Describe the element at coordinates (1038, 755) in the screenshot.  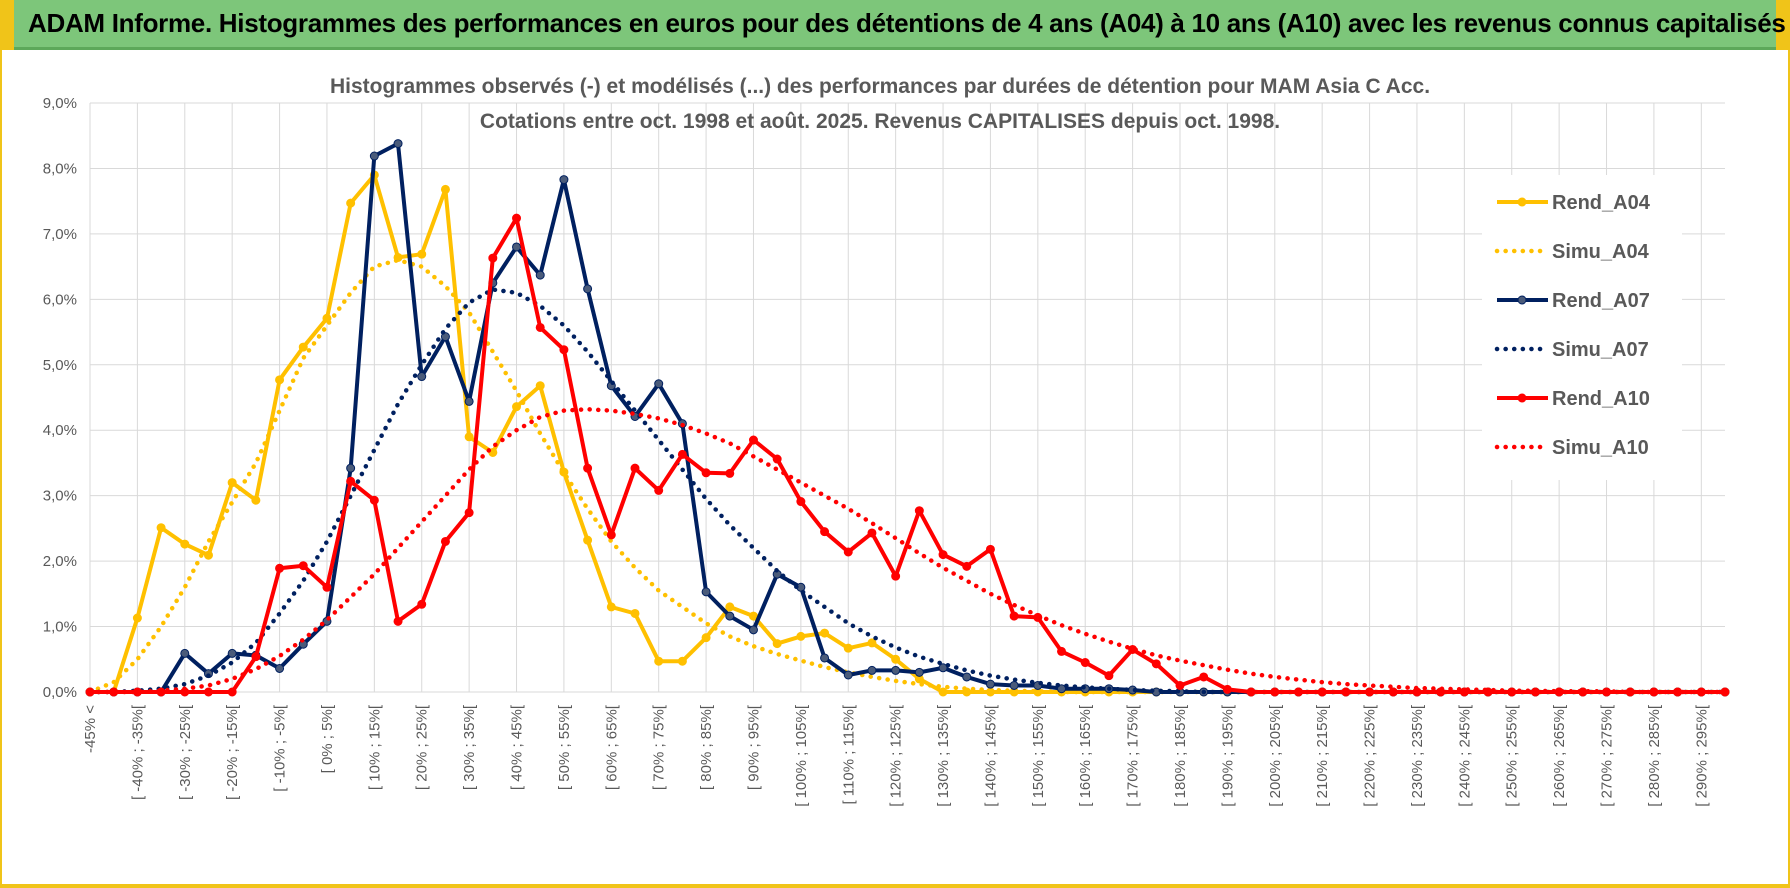
I see `x-tick-label: [ 150% ; 155%[` at that location.